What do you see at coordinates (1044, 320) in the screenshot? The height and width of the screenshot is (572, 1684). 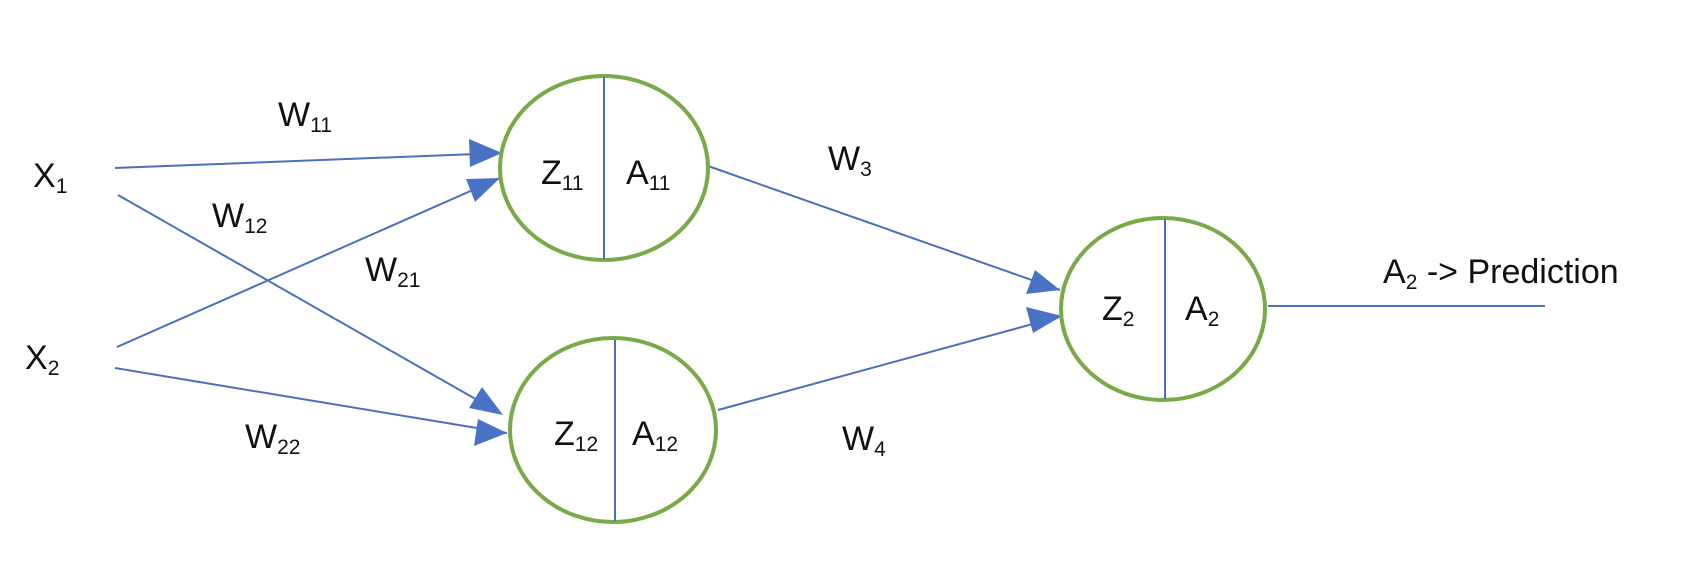 I see `arrowhead-h2-out` at bounding box center [1044, 320].